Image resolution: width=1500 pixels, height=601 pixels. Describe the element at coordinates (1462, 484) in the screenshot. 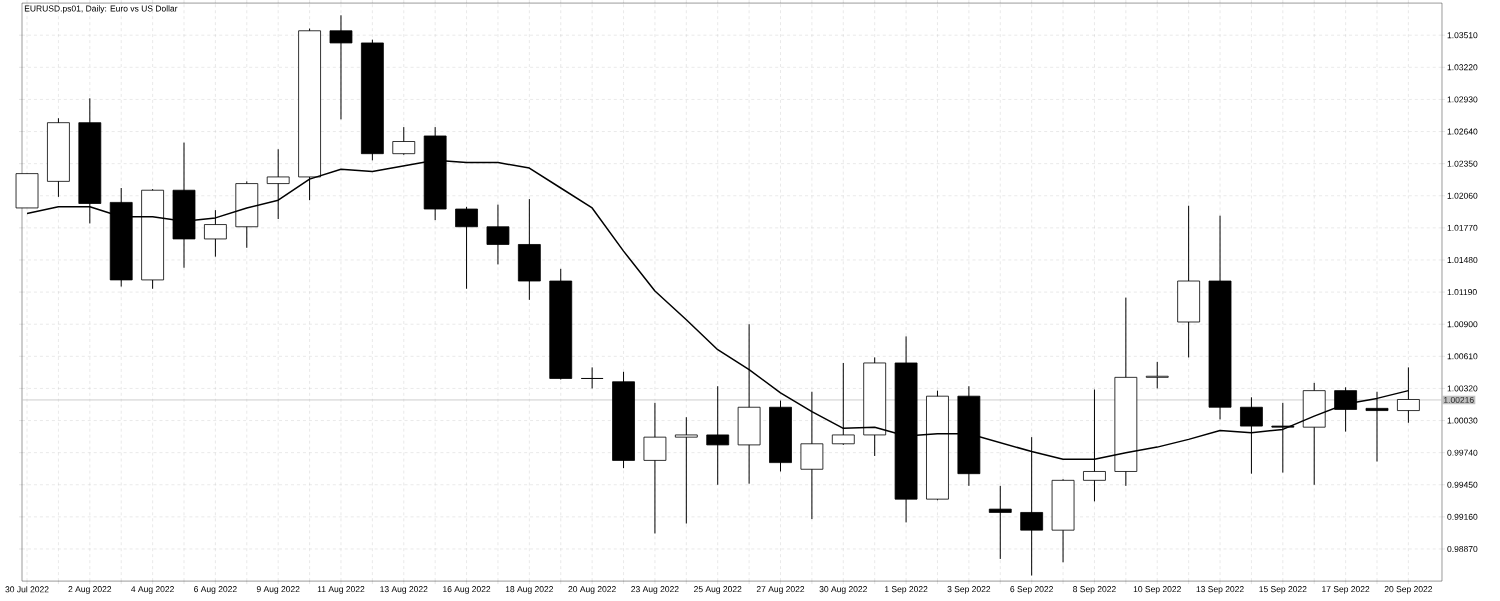

I see `y-tick-label: 0.99450` at that location.